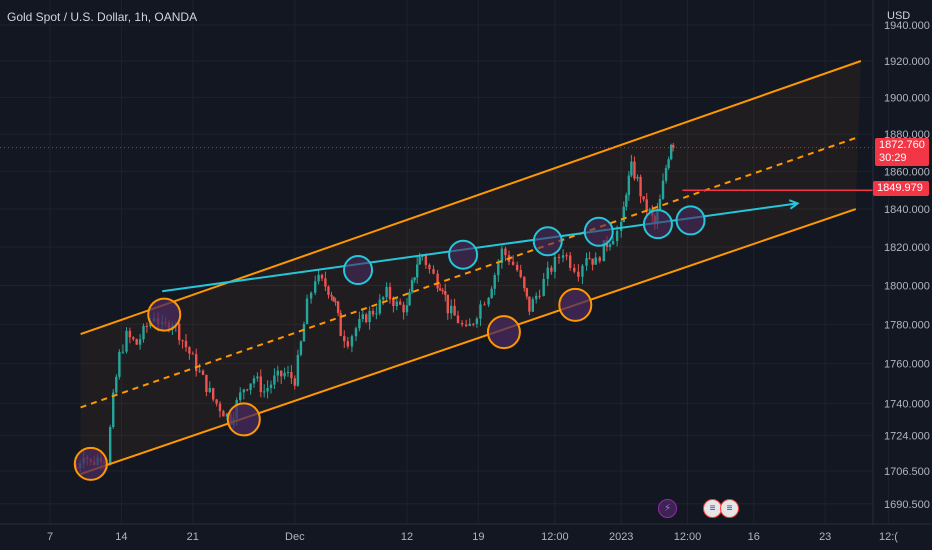  Describe the element at coordinates (901, 188) in the screenshot. I see `horizontal-line-price-badge: 1849.979` at that location.